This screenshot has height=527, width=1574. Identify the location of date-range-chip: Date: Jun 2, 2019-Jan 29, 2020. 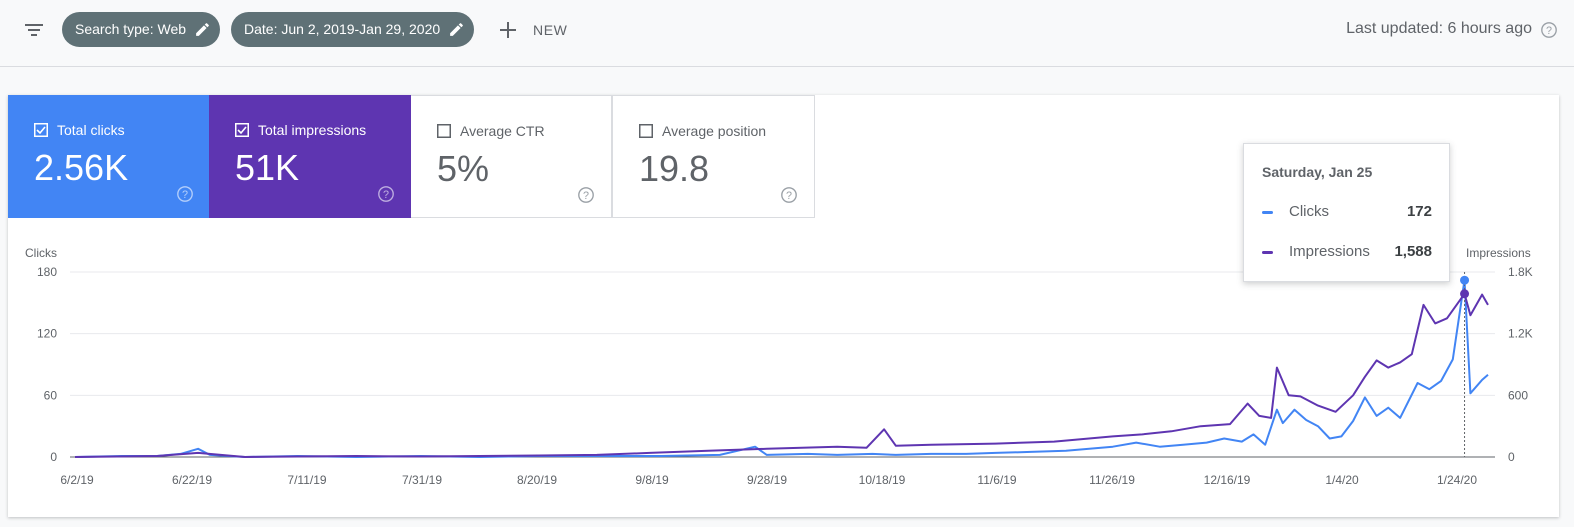
(353, 29).